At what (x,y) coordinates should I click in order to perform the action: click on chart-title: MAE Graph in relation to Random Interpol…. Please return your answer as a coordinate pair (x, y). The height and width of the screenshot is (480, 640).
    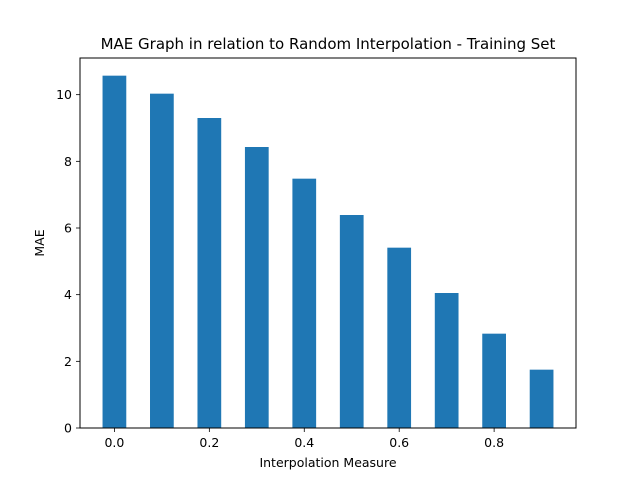
    Looking at the image, I should click on (328, 44).